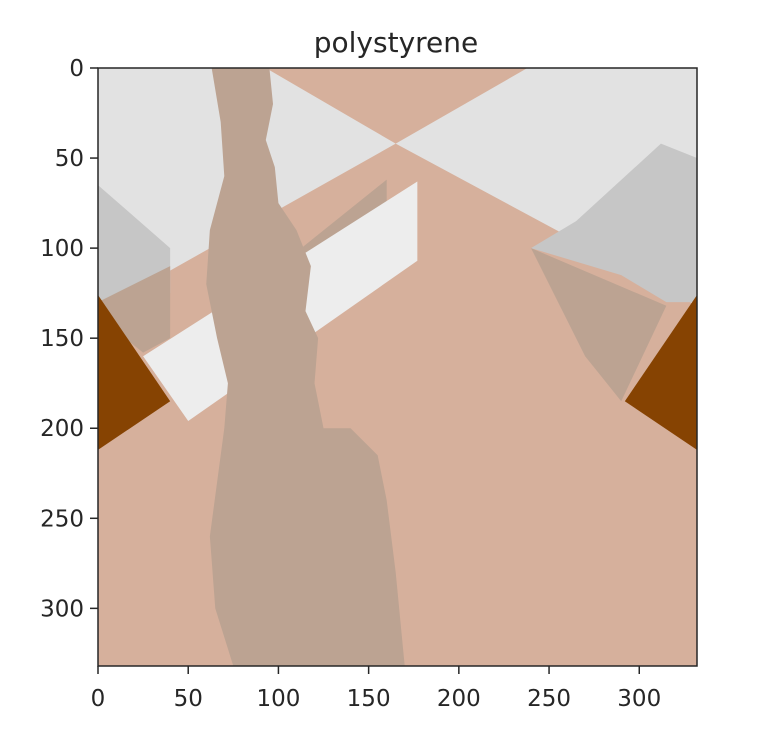 The image size is (775, 730). What do you see at coordinates (98, 699) in the screenshot?
I see `x-tick-label: 0` at bounding box center [98, 699].